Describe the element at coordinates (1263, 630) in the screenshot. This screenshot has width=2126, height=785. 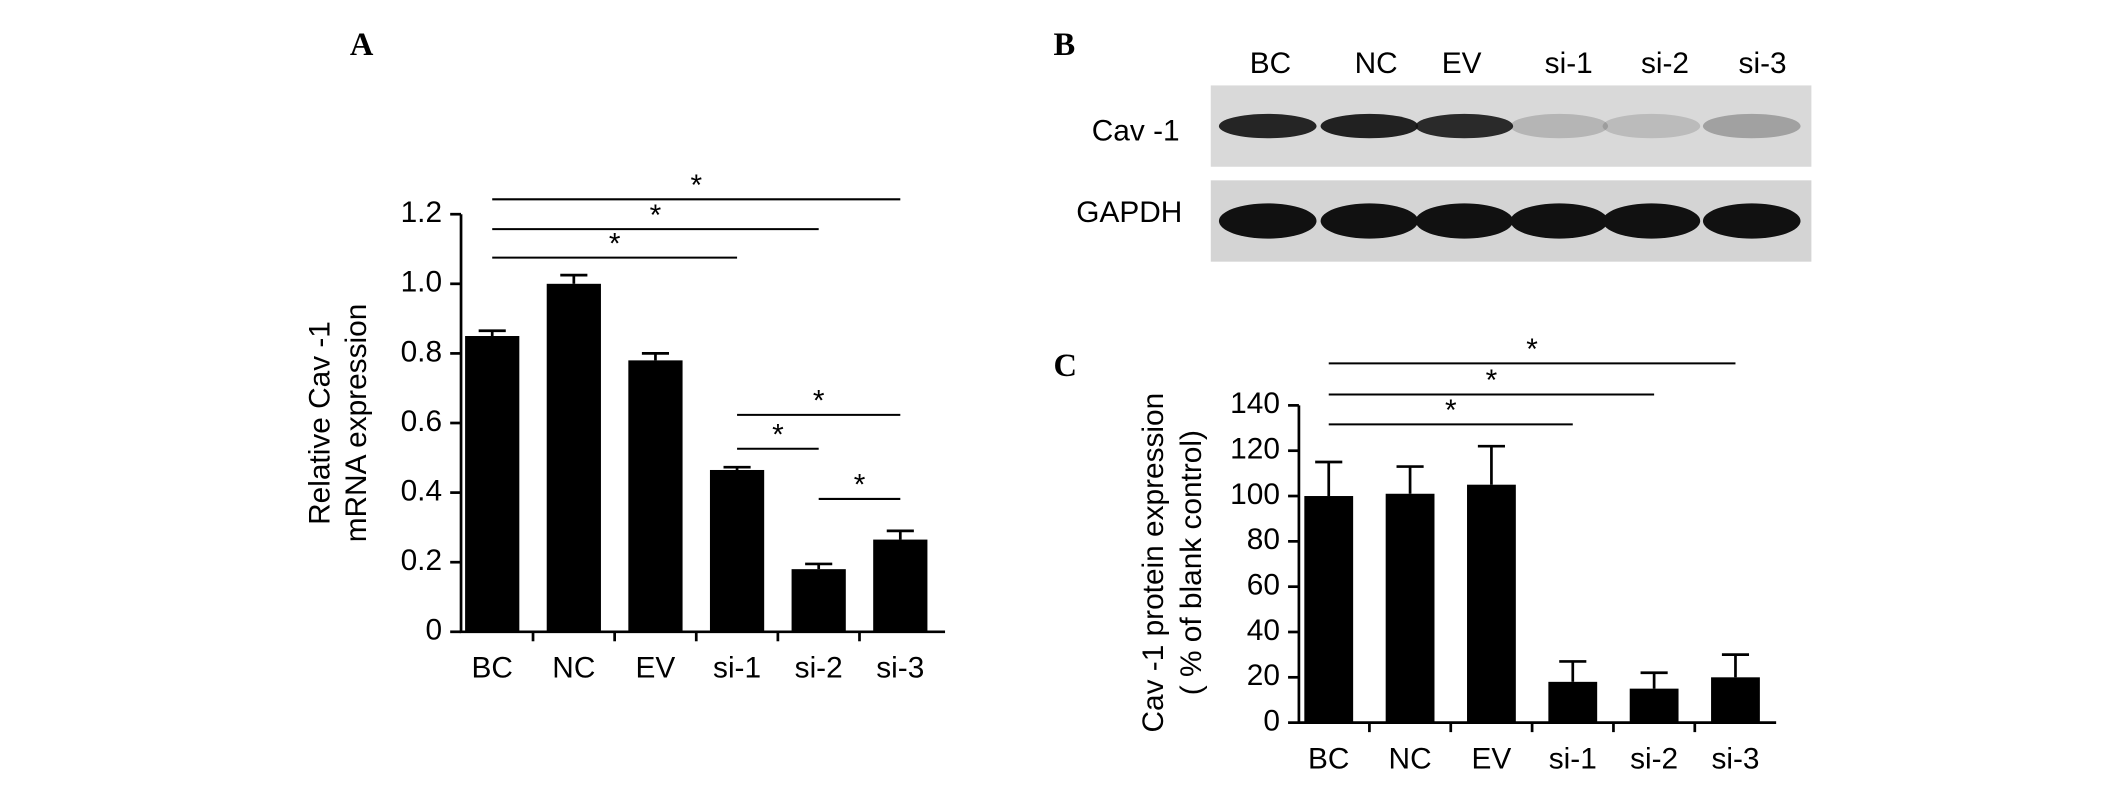
I see `y-tick-label: 40` at that location.